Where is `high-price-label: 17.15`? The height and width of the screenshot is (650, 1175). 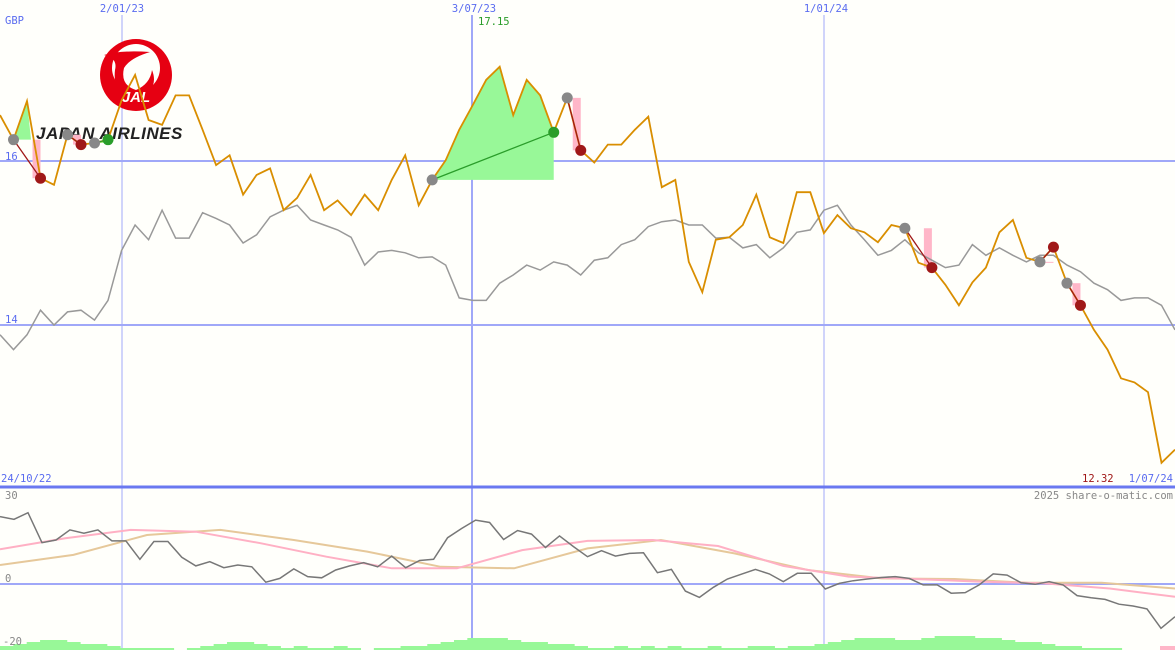 high-price-label: 17.15 is located at coordinates (494, 22).